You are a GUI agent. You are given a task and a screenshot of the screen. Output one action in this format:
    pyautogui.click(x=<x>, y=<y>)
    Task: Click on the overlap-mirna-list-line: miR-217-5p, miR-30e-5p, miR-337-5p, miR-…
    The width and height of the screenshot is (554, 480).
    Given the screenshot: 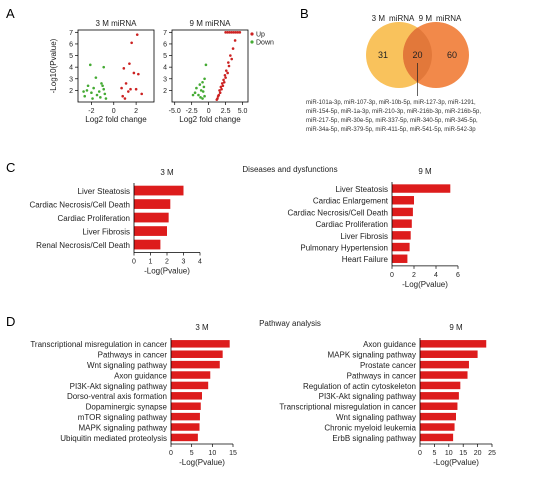 What is the action you would take?
    pyautogui.click(x=392, y=121)
    